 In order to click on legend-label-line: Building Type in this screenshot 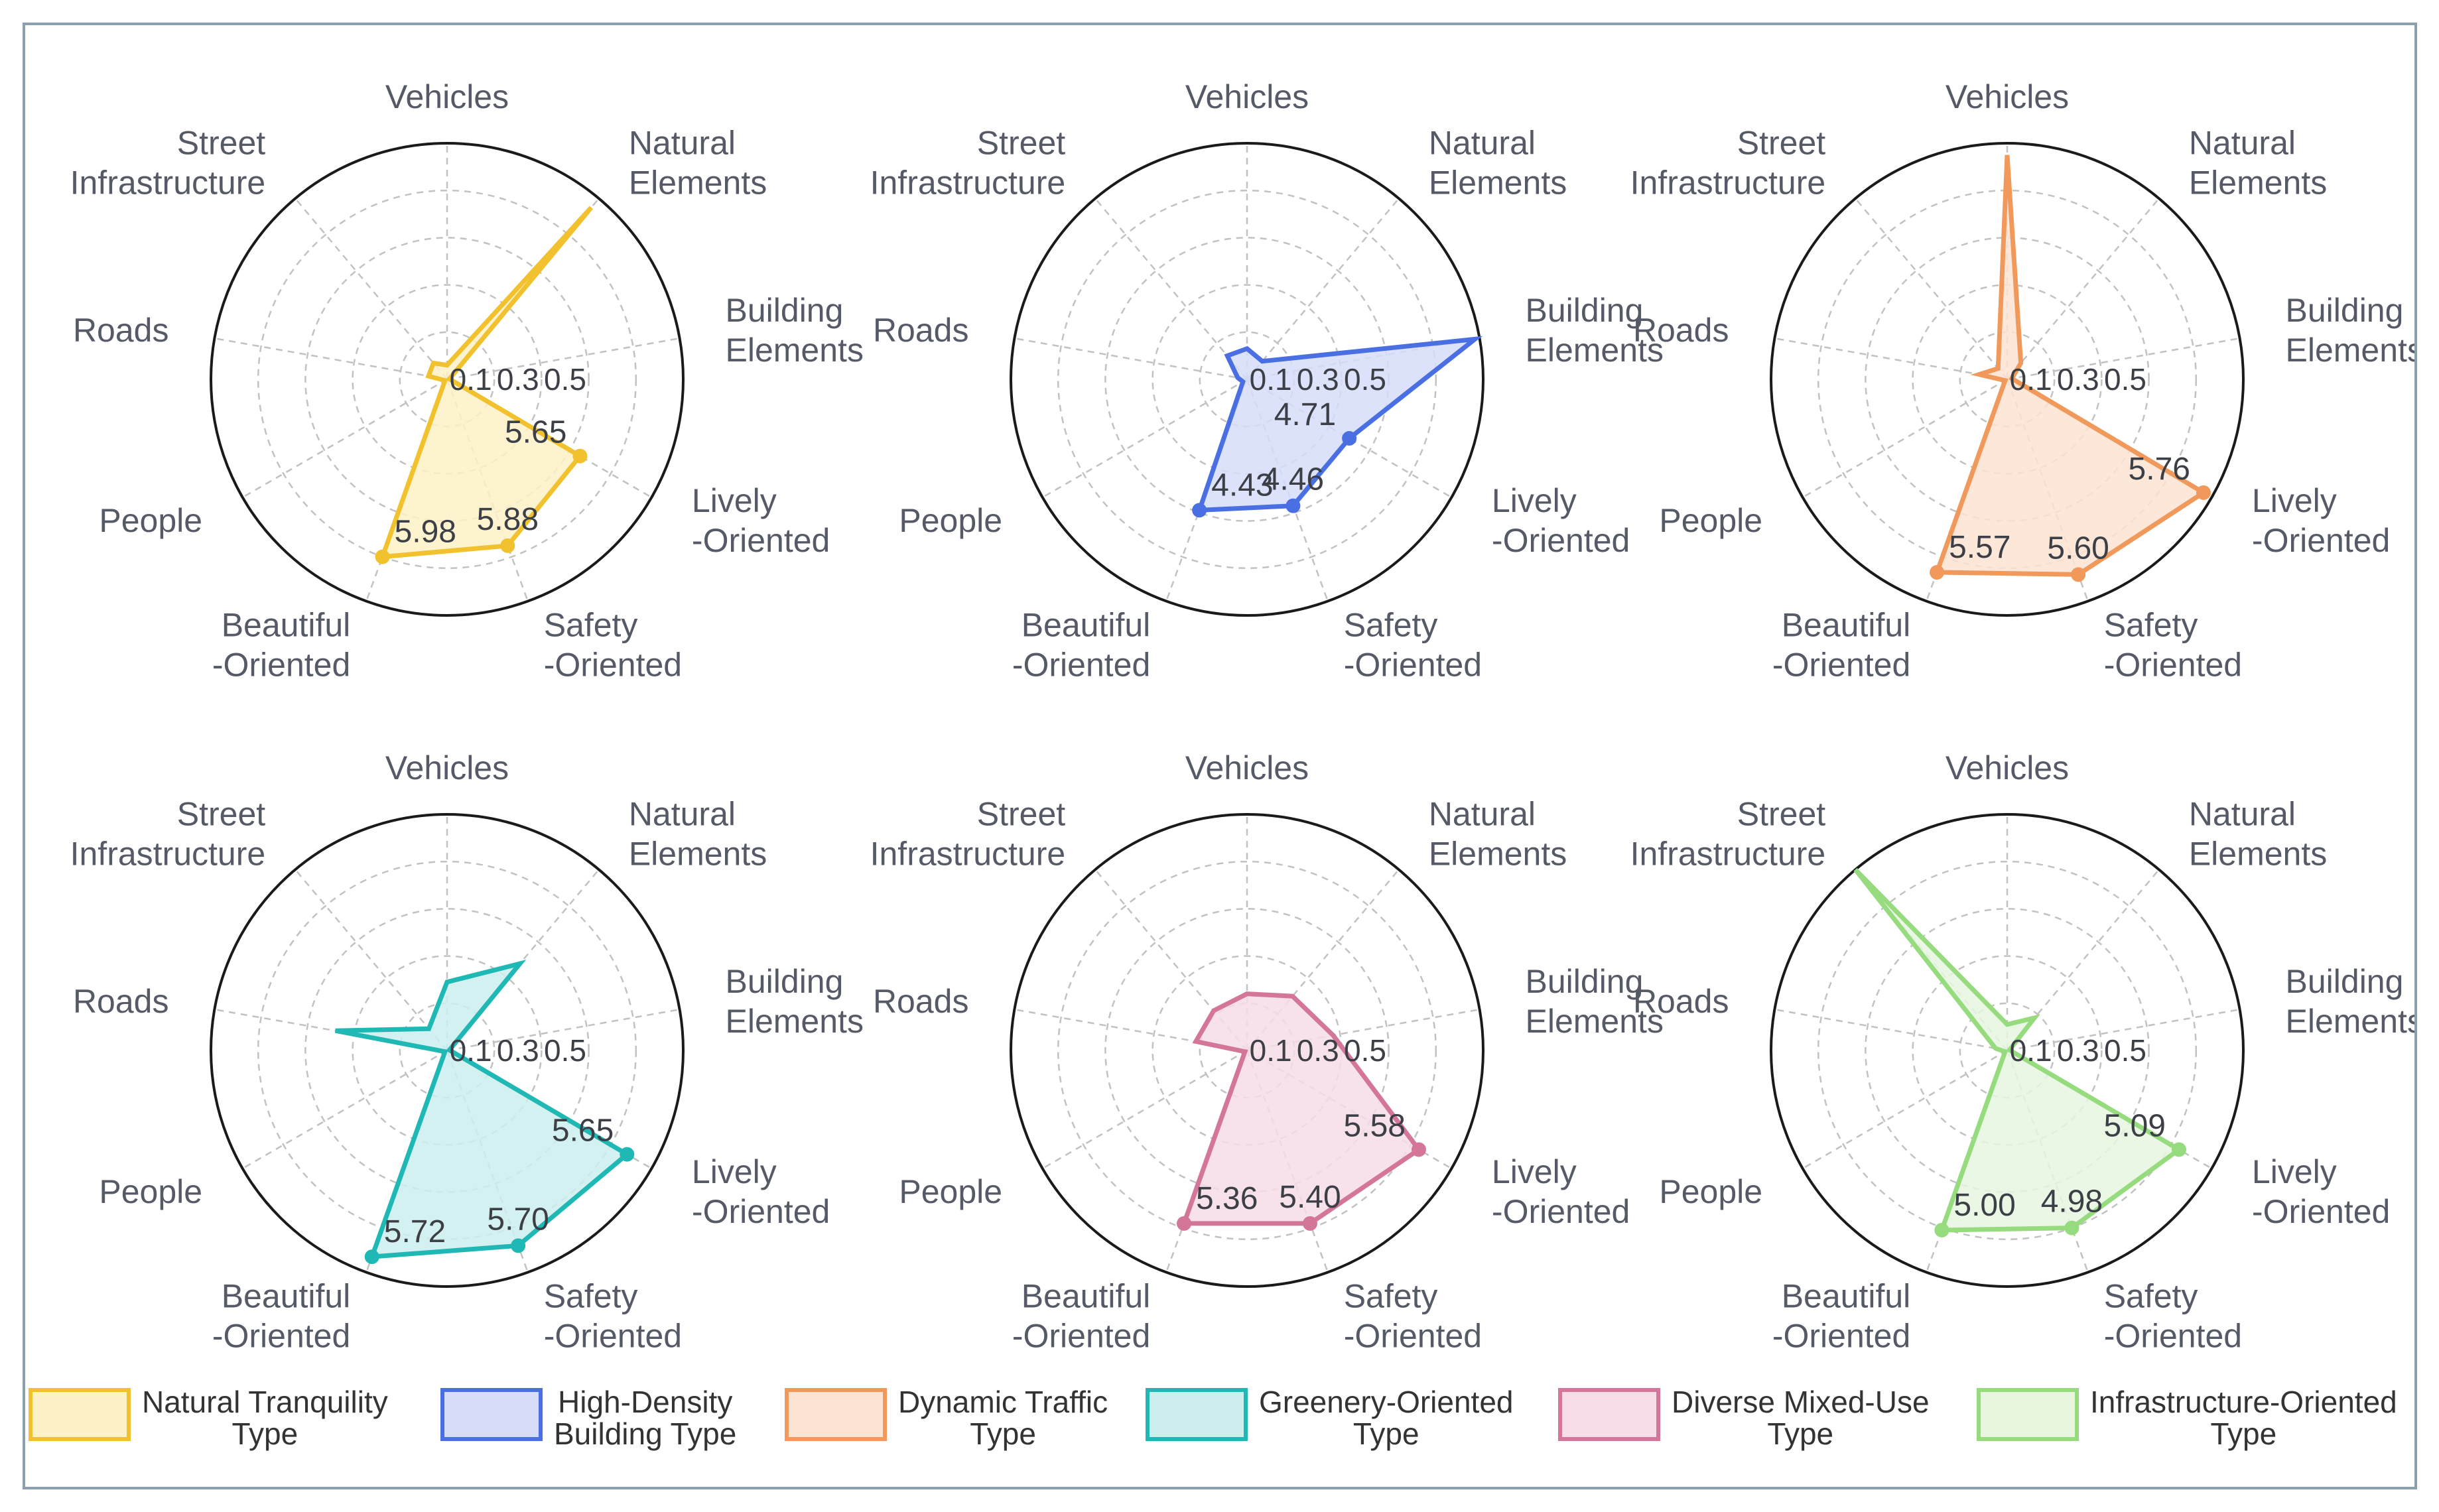, I will do `click(645, 1434)`.